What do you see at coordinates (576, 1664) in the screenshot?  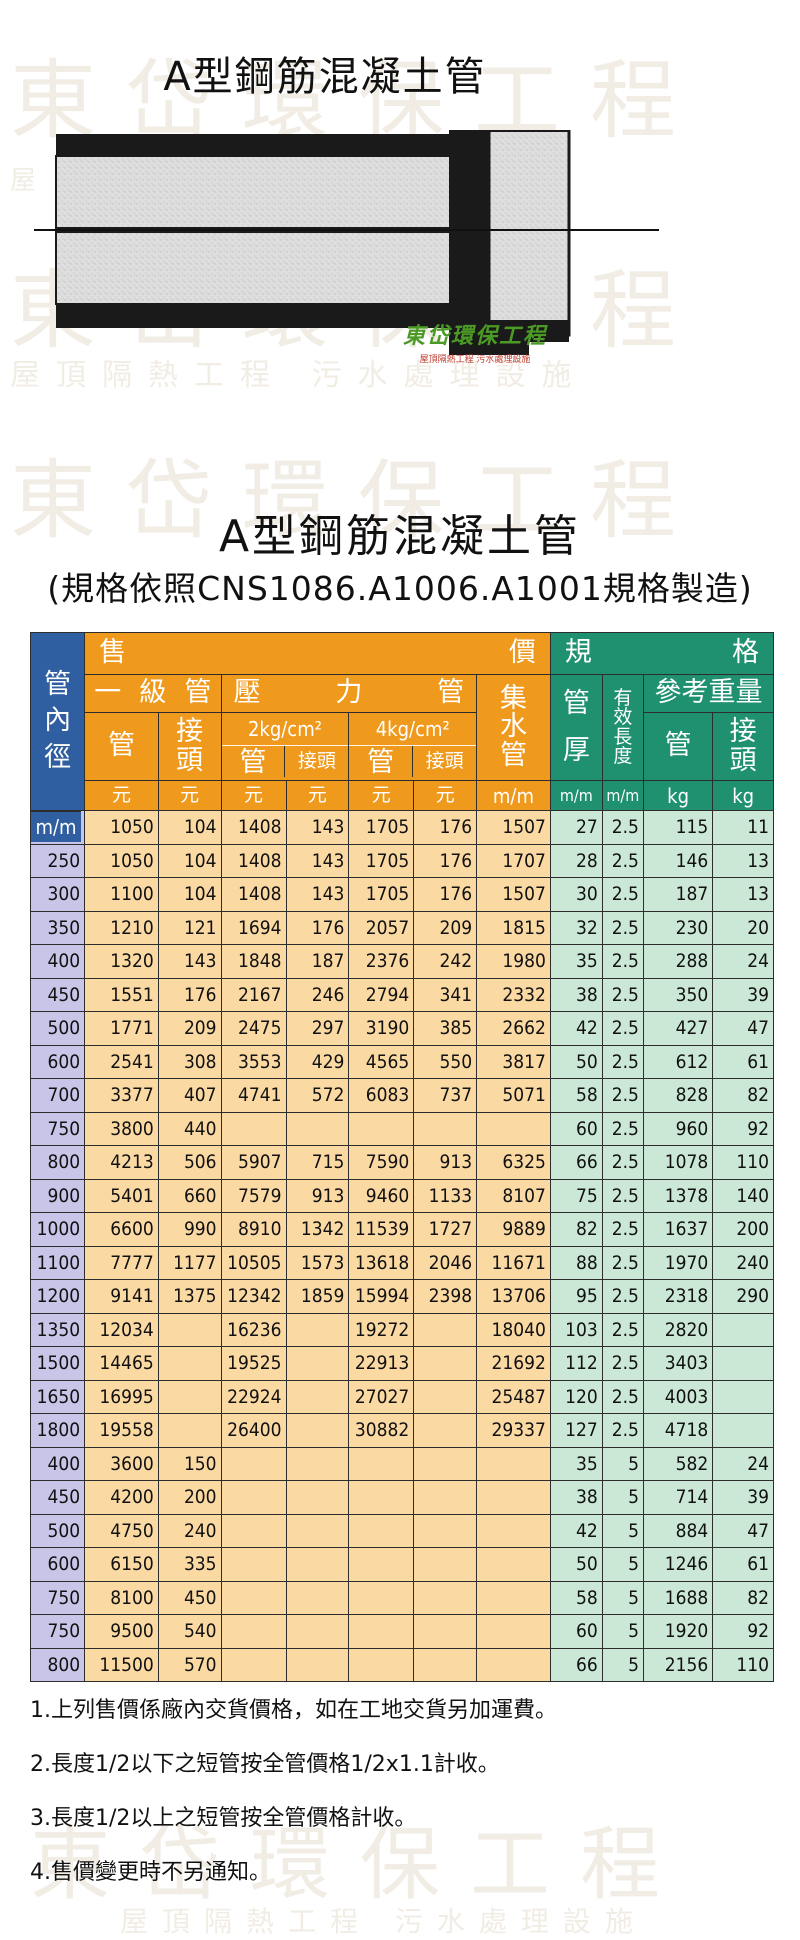 I see `table-cell: 66` at bounding box center [576, 1664].